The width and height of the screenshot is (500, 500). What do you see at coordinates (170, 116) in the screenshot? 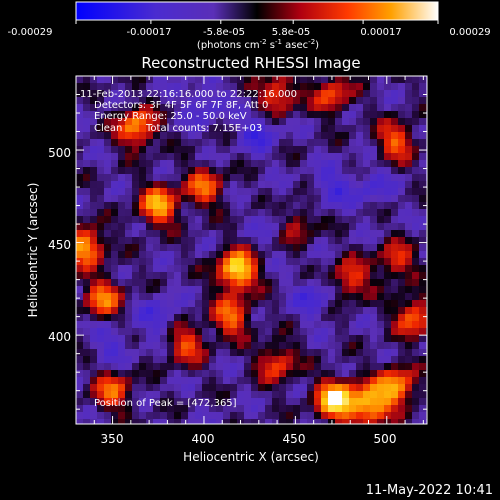
I see `energy-range-annotation: Energy Range: 25.0 - 50.0 keV` at bounding box center [170, 116].